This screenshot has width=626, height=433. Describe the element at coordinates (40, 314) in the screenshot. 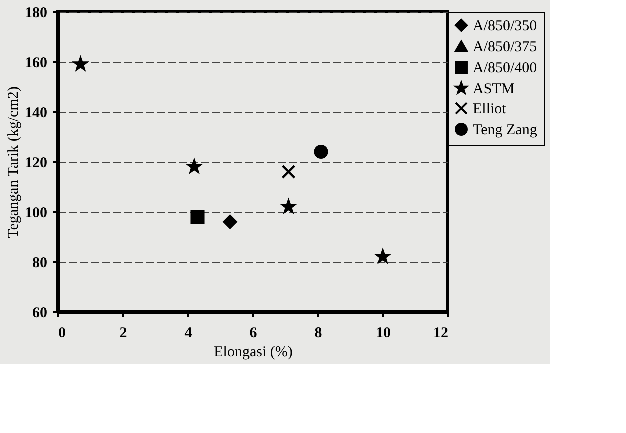

I see `y-tick-label: 60` at that location.